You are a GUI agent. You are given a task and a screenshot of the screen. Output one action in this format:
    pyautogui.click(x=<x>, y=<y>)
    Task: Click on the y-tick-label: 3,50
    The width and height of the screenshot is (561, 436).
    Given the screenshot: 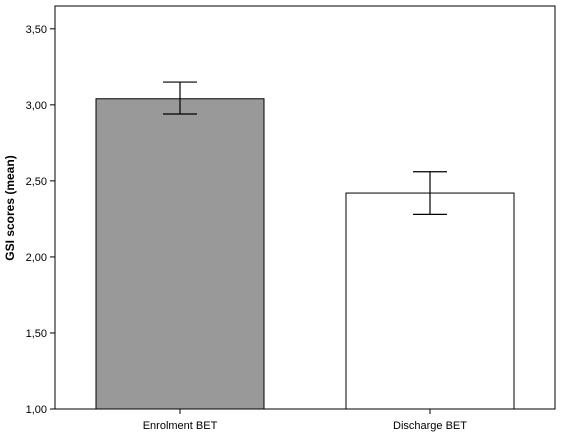 What is the action you would take?
    pyautogui.click(x=36, y=30)
    